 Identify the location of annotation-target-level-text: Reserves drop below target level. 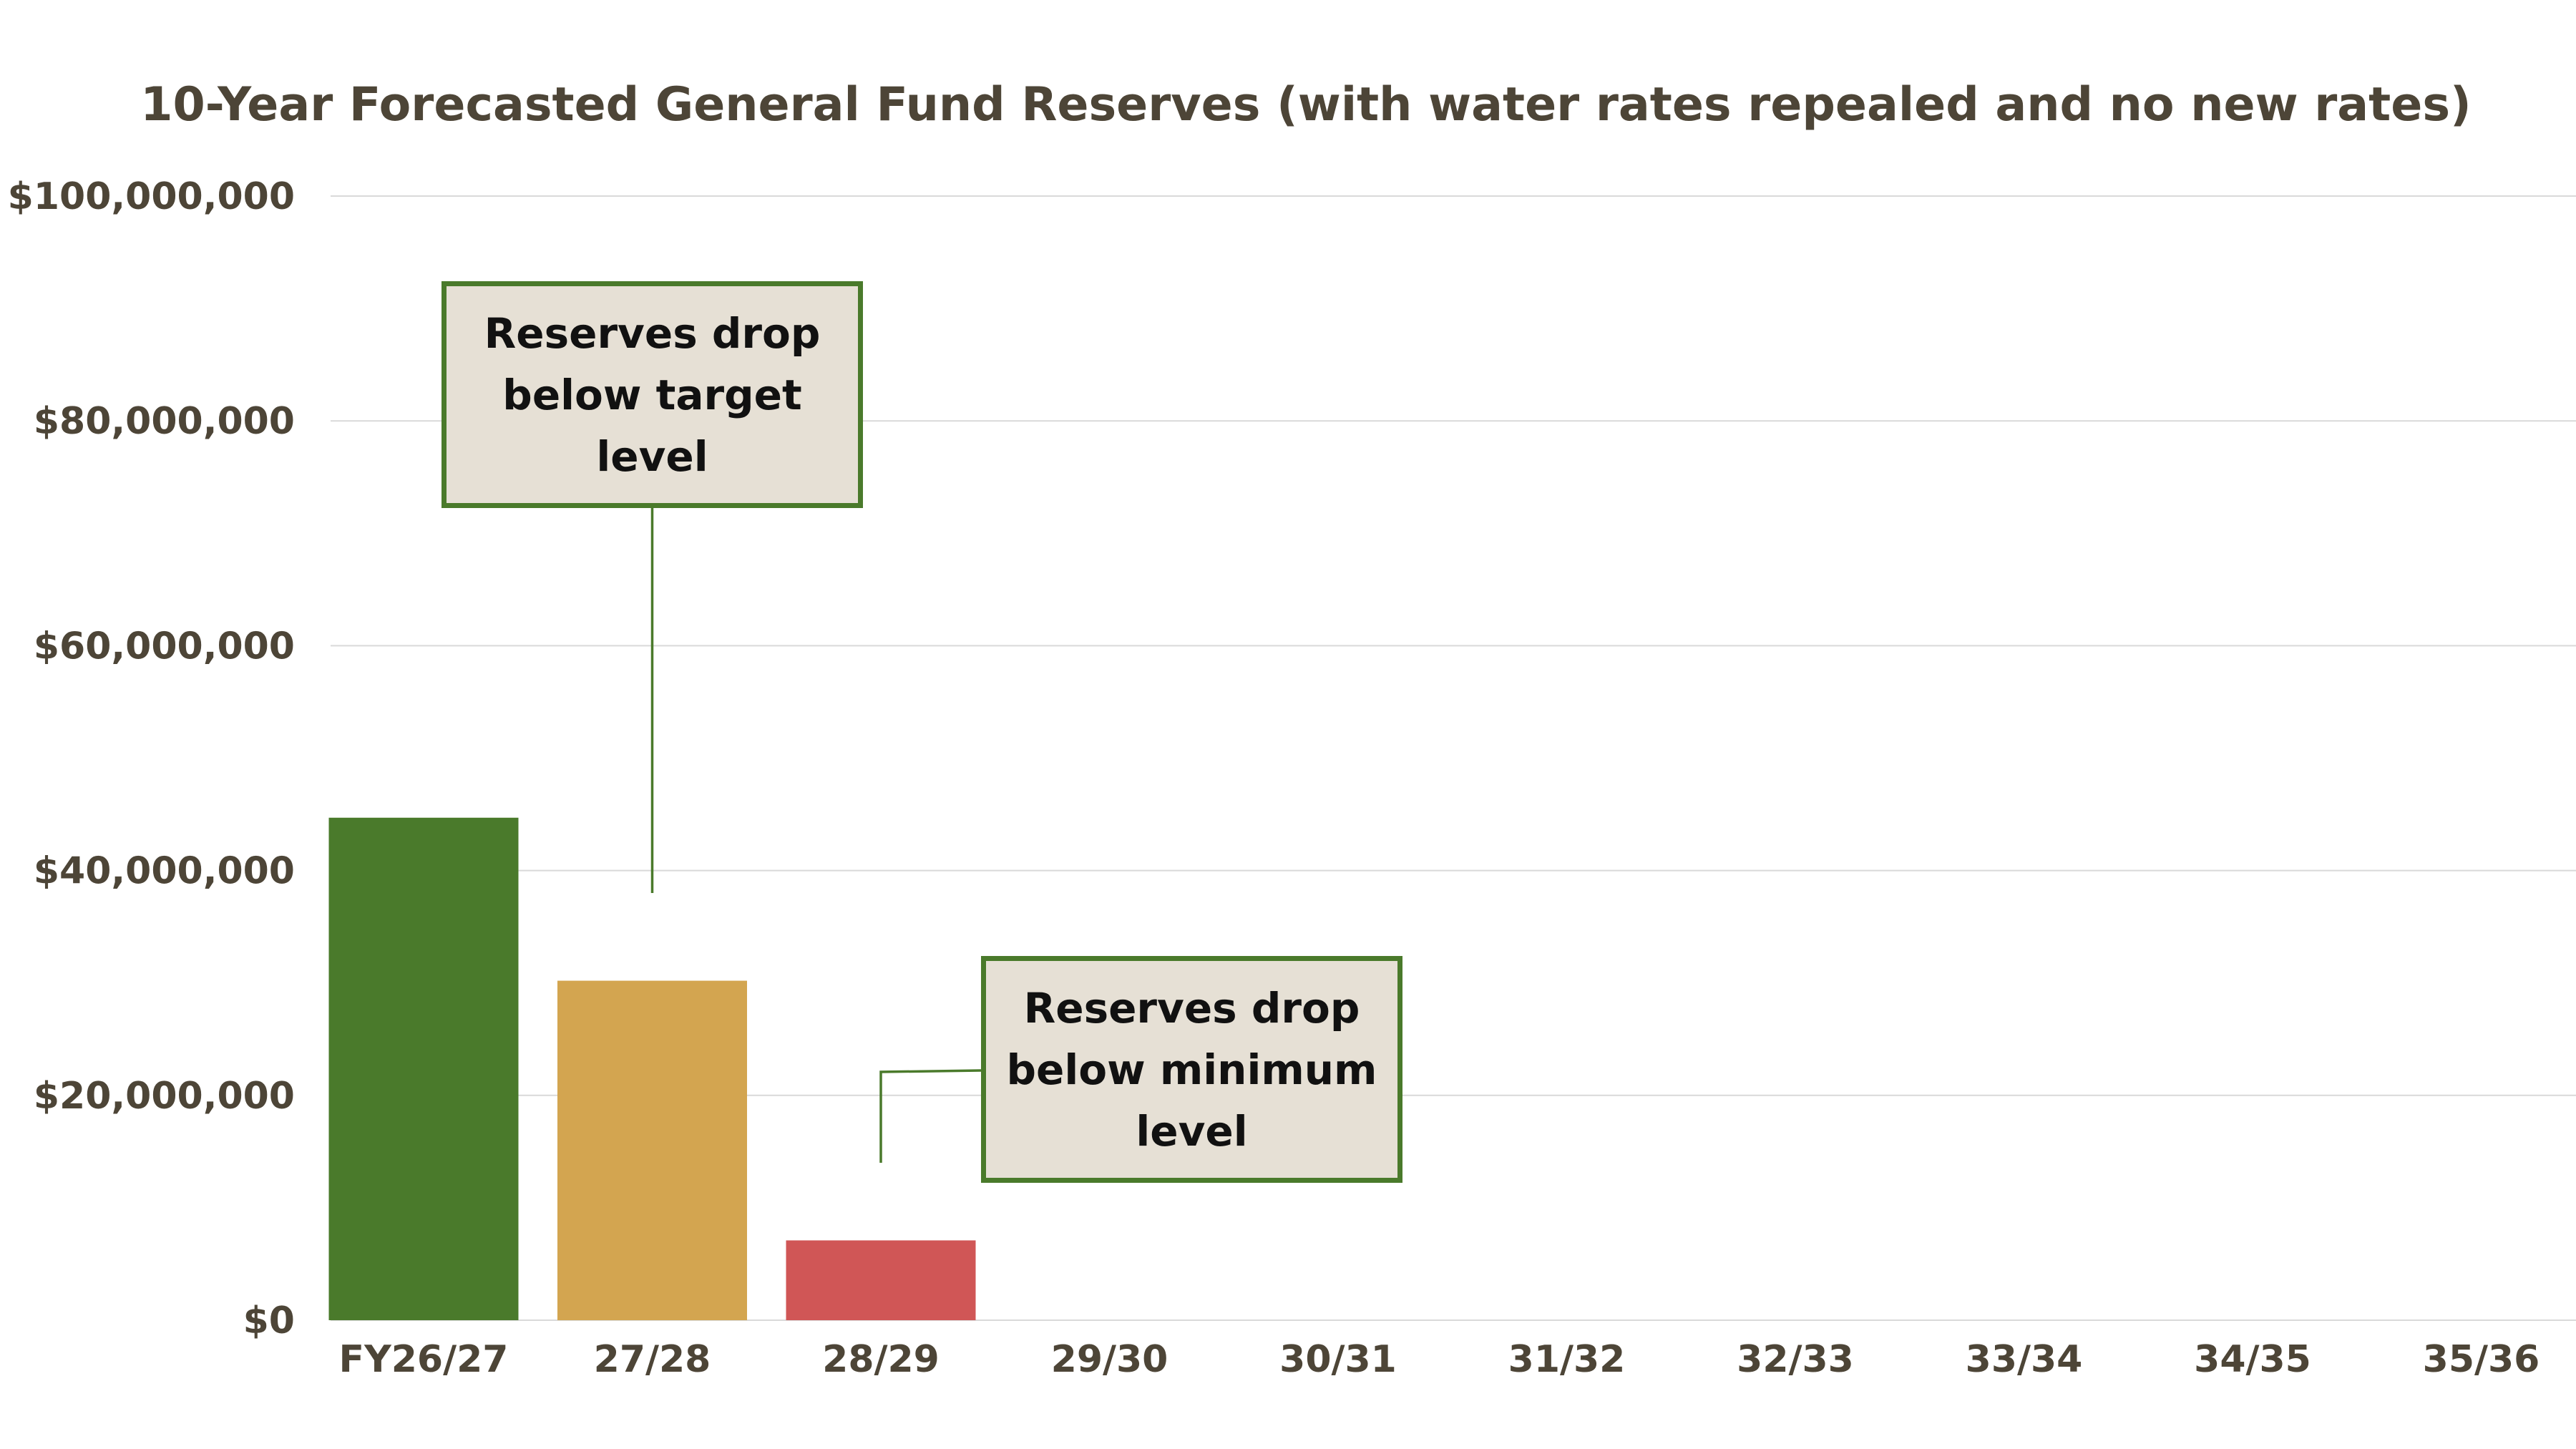
(652, 394).